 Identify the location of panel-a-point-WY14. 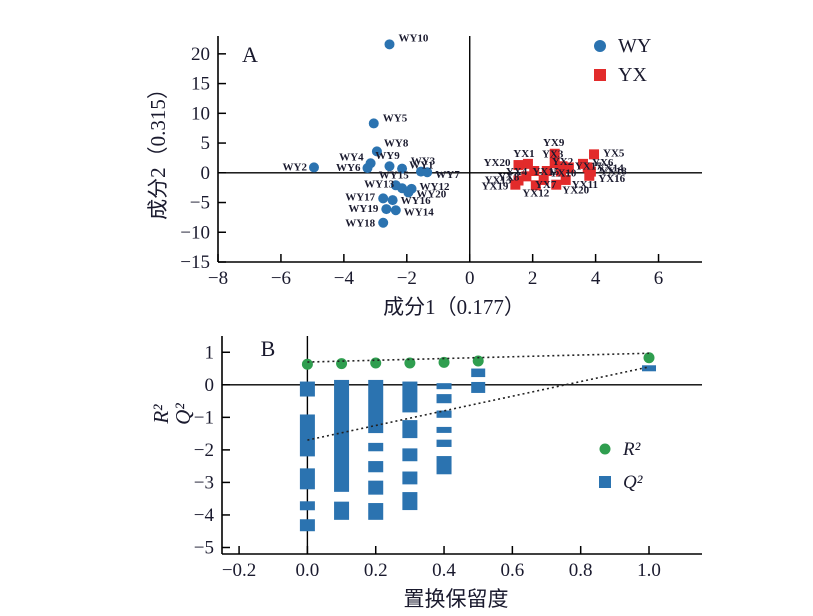
(395, 210).